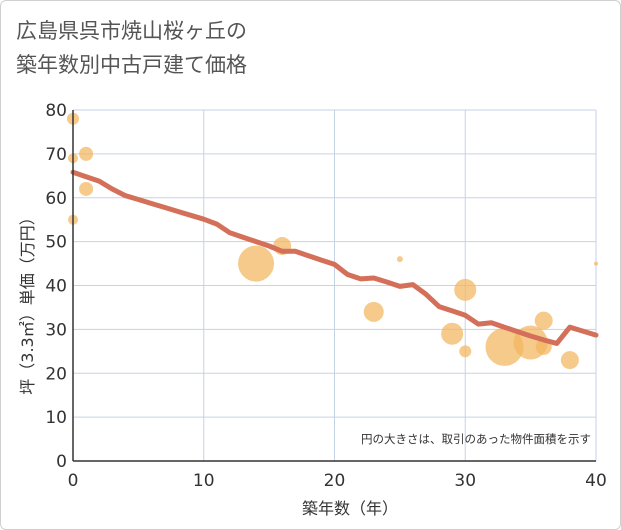 Image resolution: width=621 pixels, height=530 pixels. What do you see at coordinates (56, 243) in the screenshot?
I see `y-tick-label: 50` at bounding box center [56, 243].